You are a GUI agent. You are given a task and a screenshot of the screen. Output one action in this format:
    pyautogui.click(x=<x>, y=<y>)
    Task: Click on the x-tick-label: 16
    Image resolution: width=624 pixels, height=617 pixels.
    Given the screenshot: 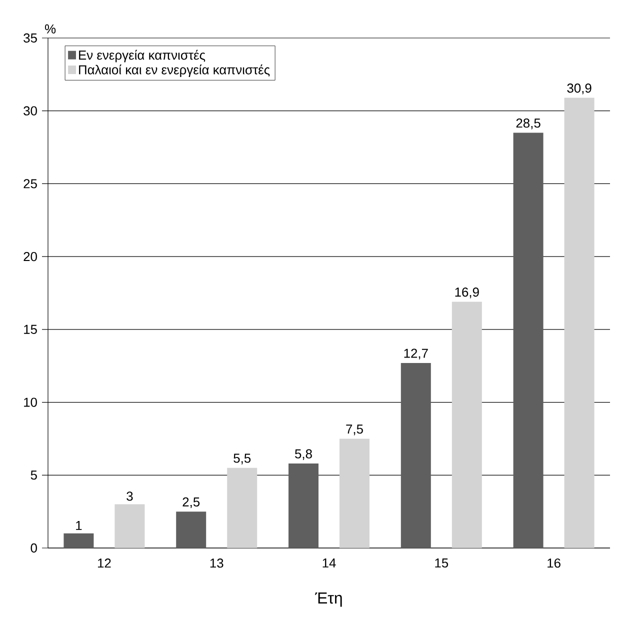 What is the action you would take?
    pyautogui.click(x=554, y=563)
    